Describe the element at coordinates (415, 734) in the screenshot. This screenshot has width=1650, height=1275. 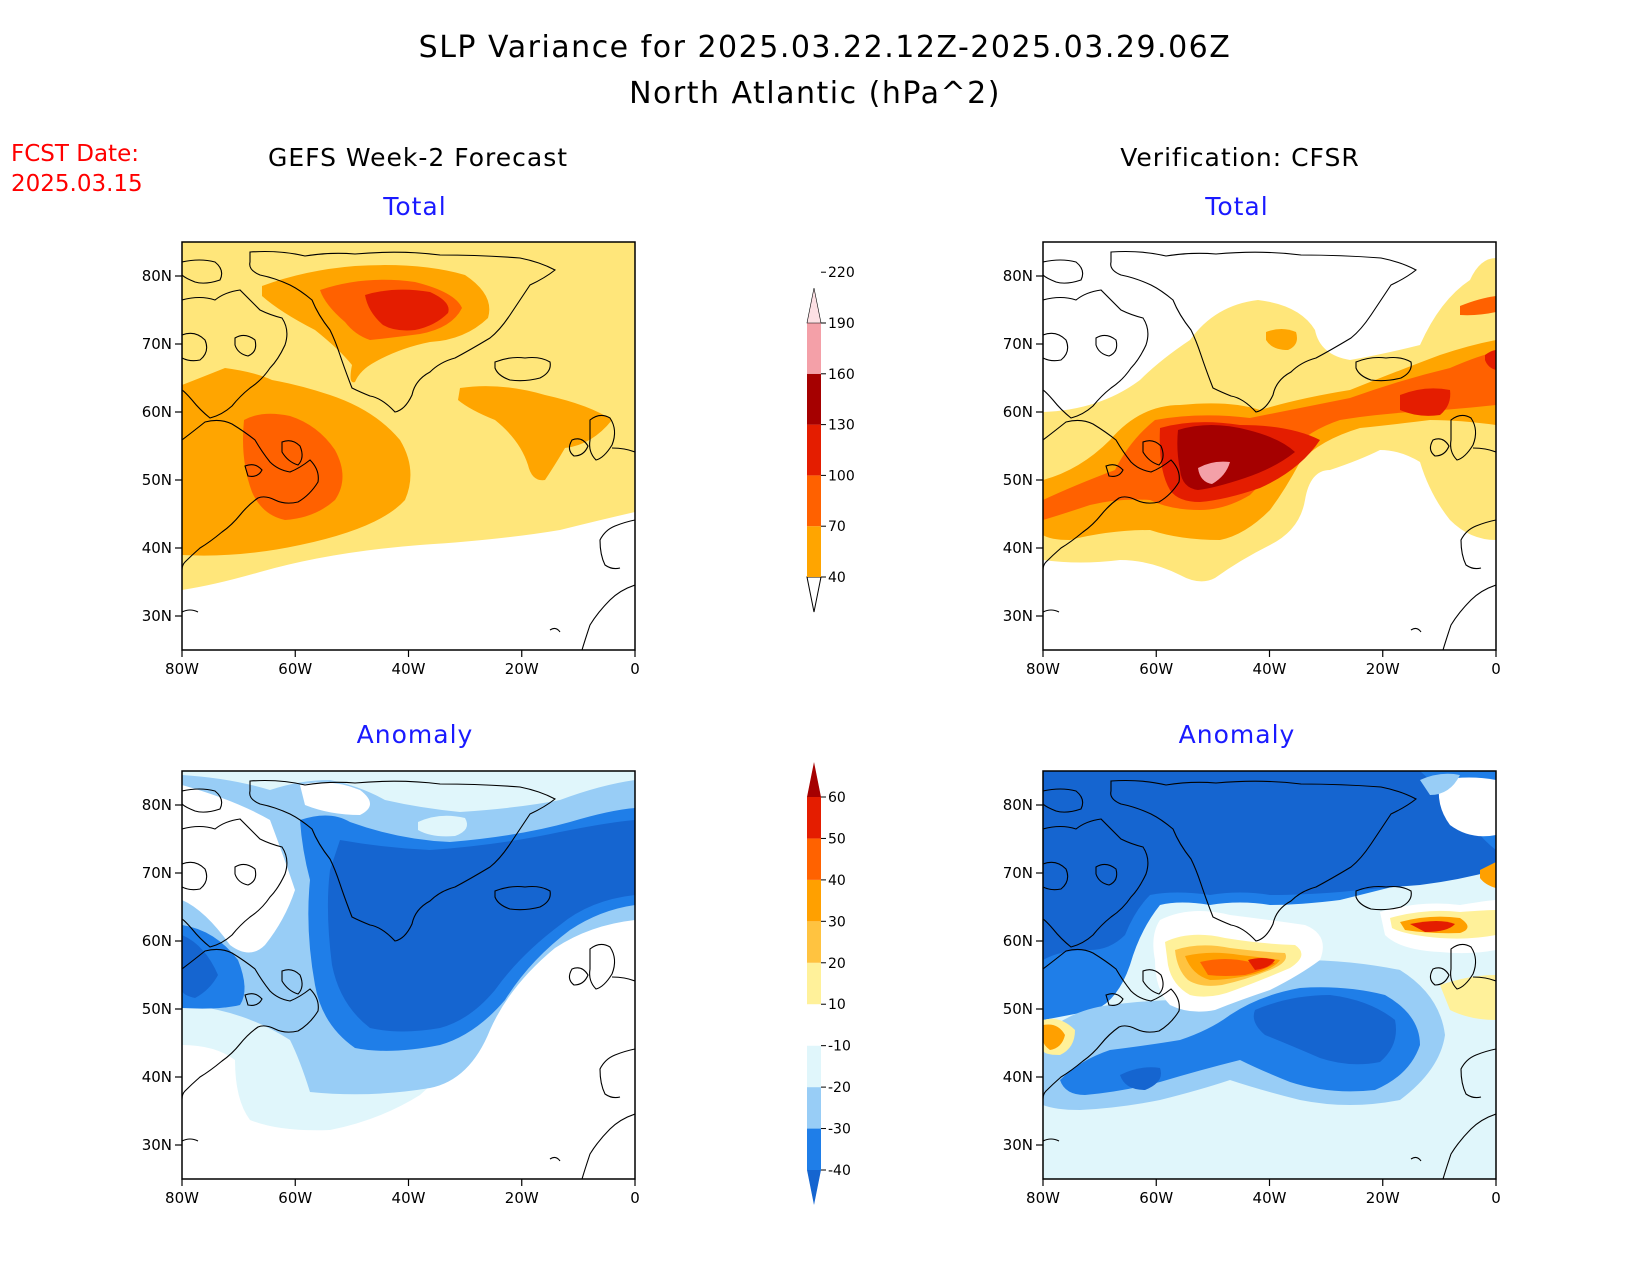
I see `forecast-anomaly-title: Anomaly` at that location.